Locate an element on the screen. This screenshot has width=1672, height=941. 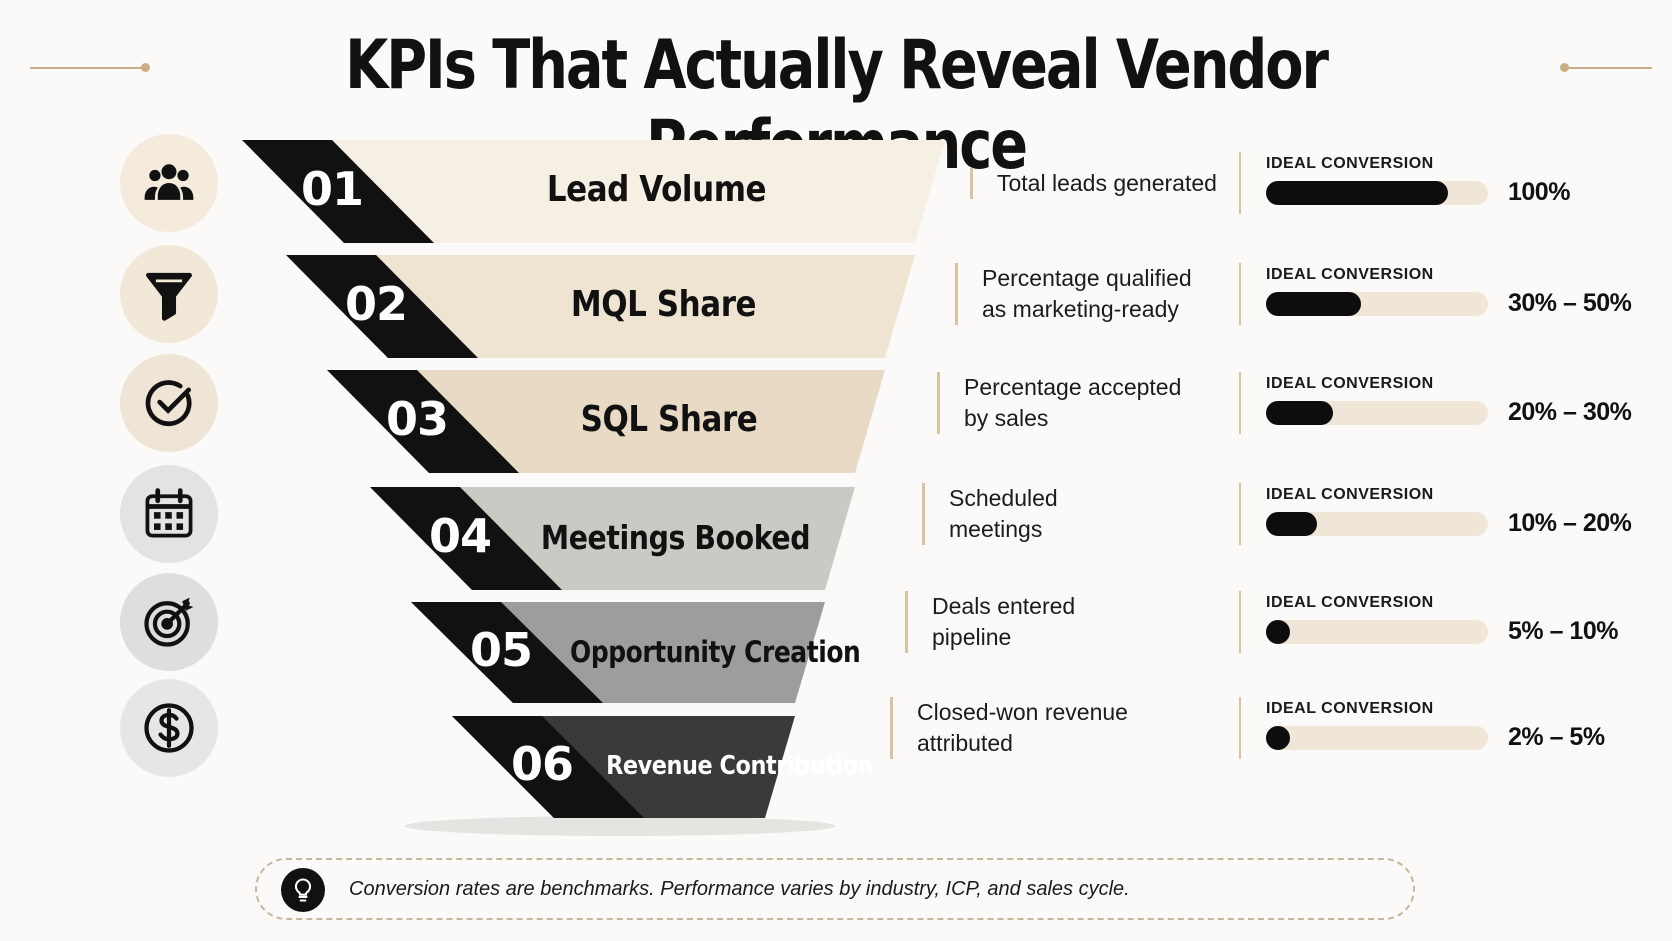
stage-description: Total leads generated is located at coordinates (1098, 183).